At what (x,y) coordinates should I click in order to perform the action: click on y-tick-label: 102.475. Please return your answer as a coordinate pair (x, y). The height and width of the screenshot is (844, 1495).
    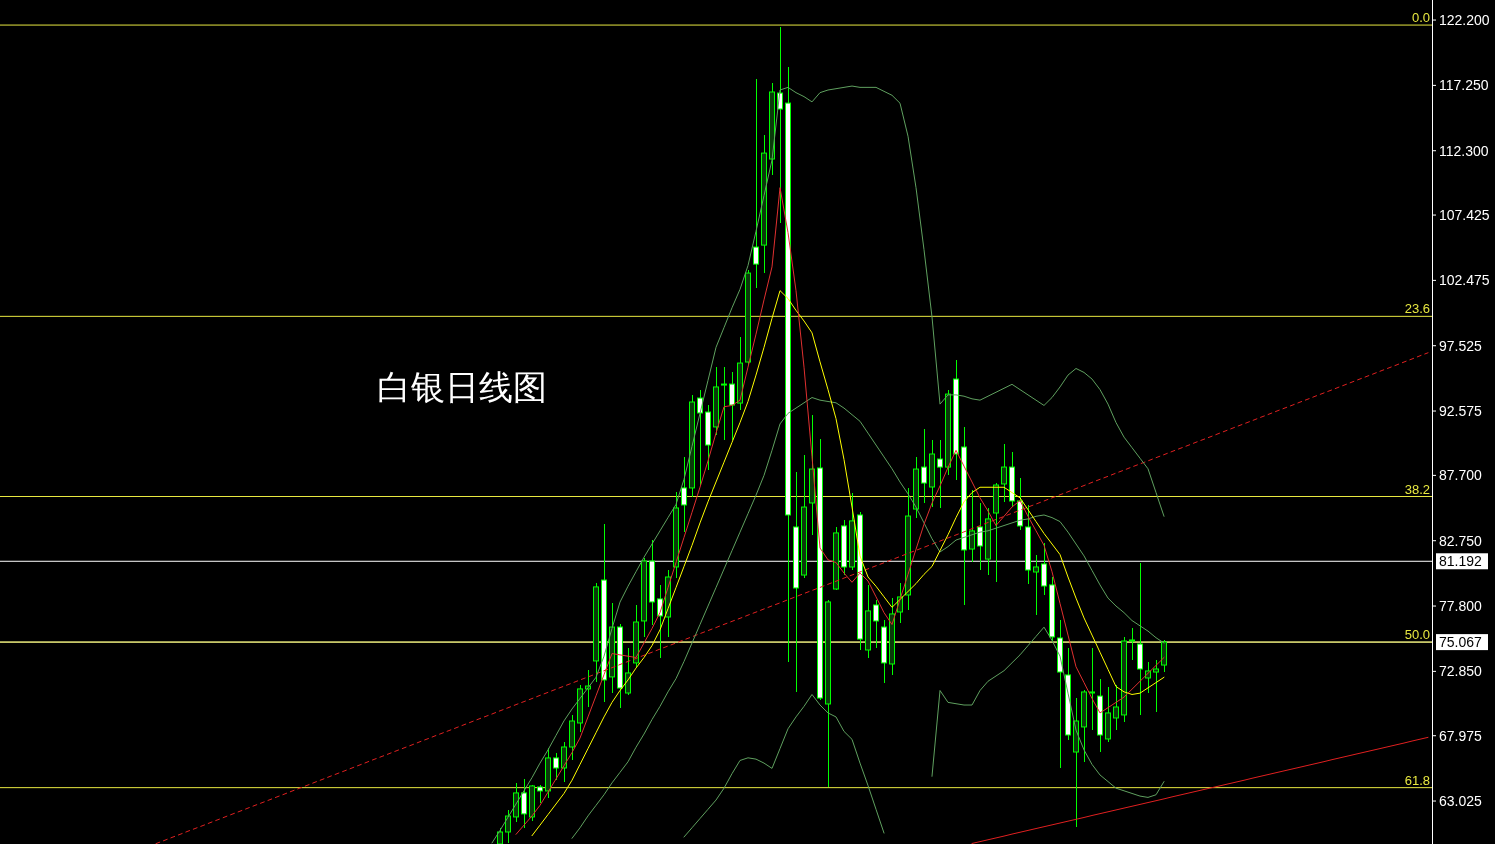
    Looking at the image, I should click on (1464, 280).